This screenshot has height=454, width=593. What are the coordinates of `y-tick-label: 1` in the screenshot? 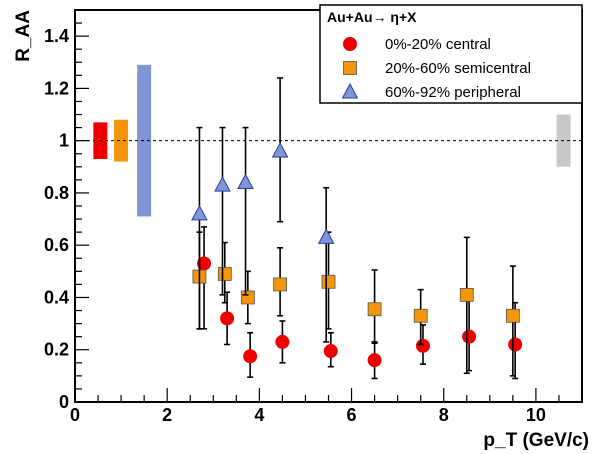 It's located at (64, 141).